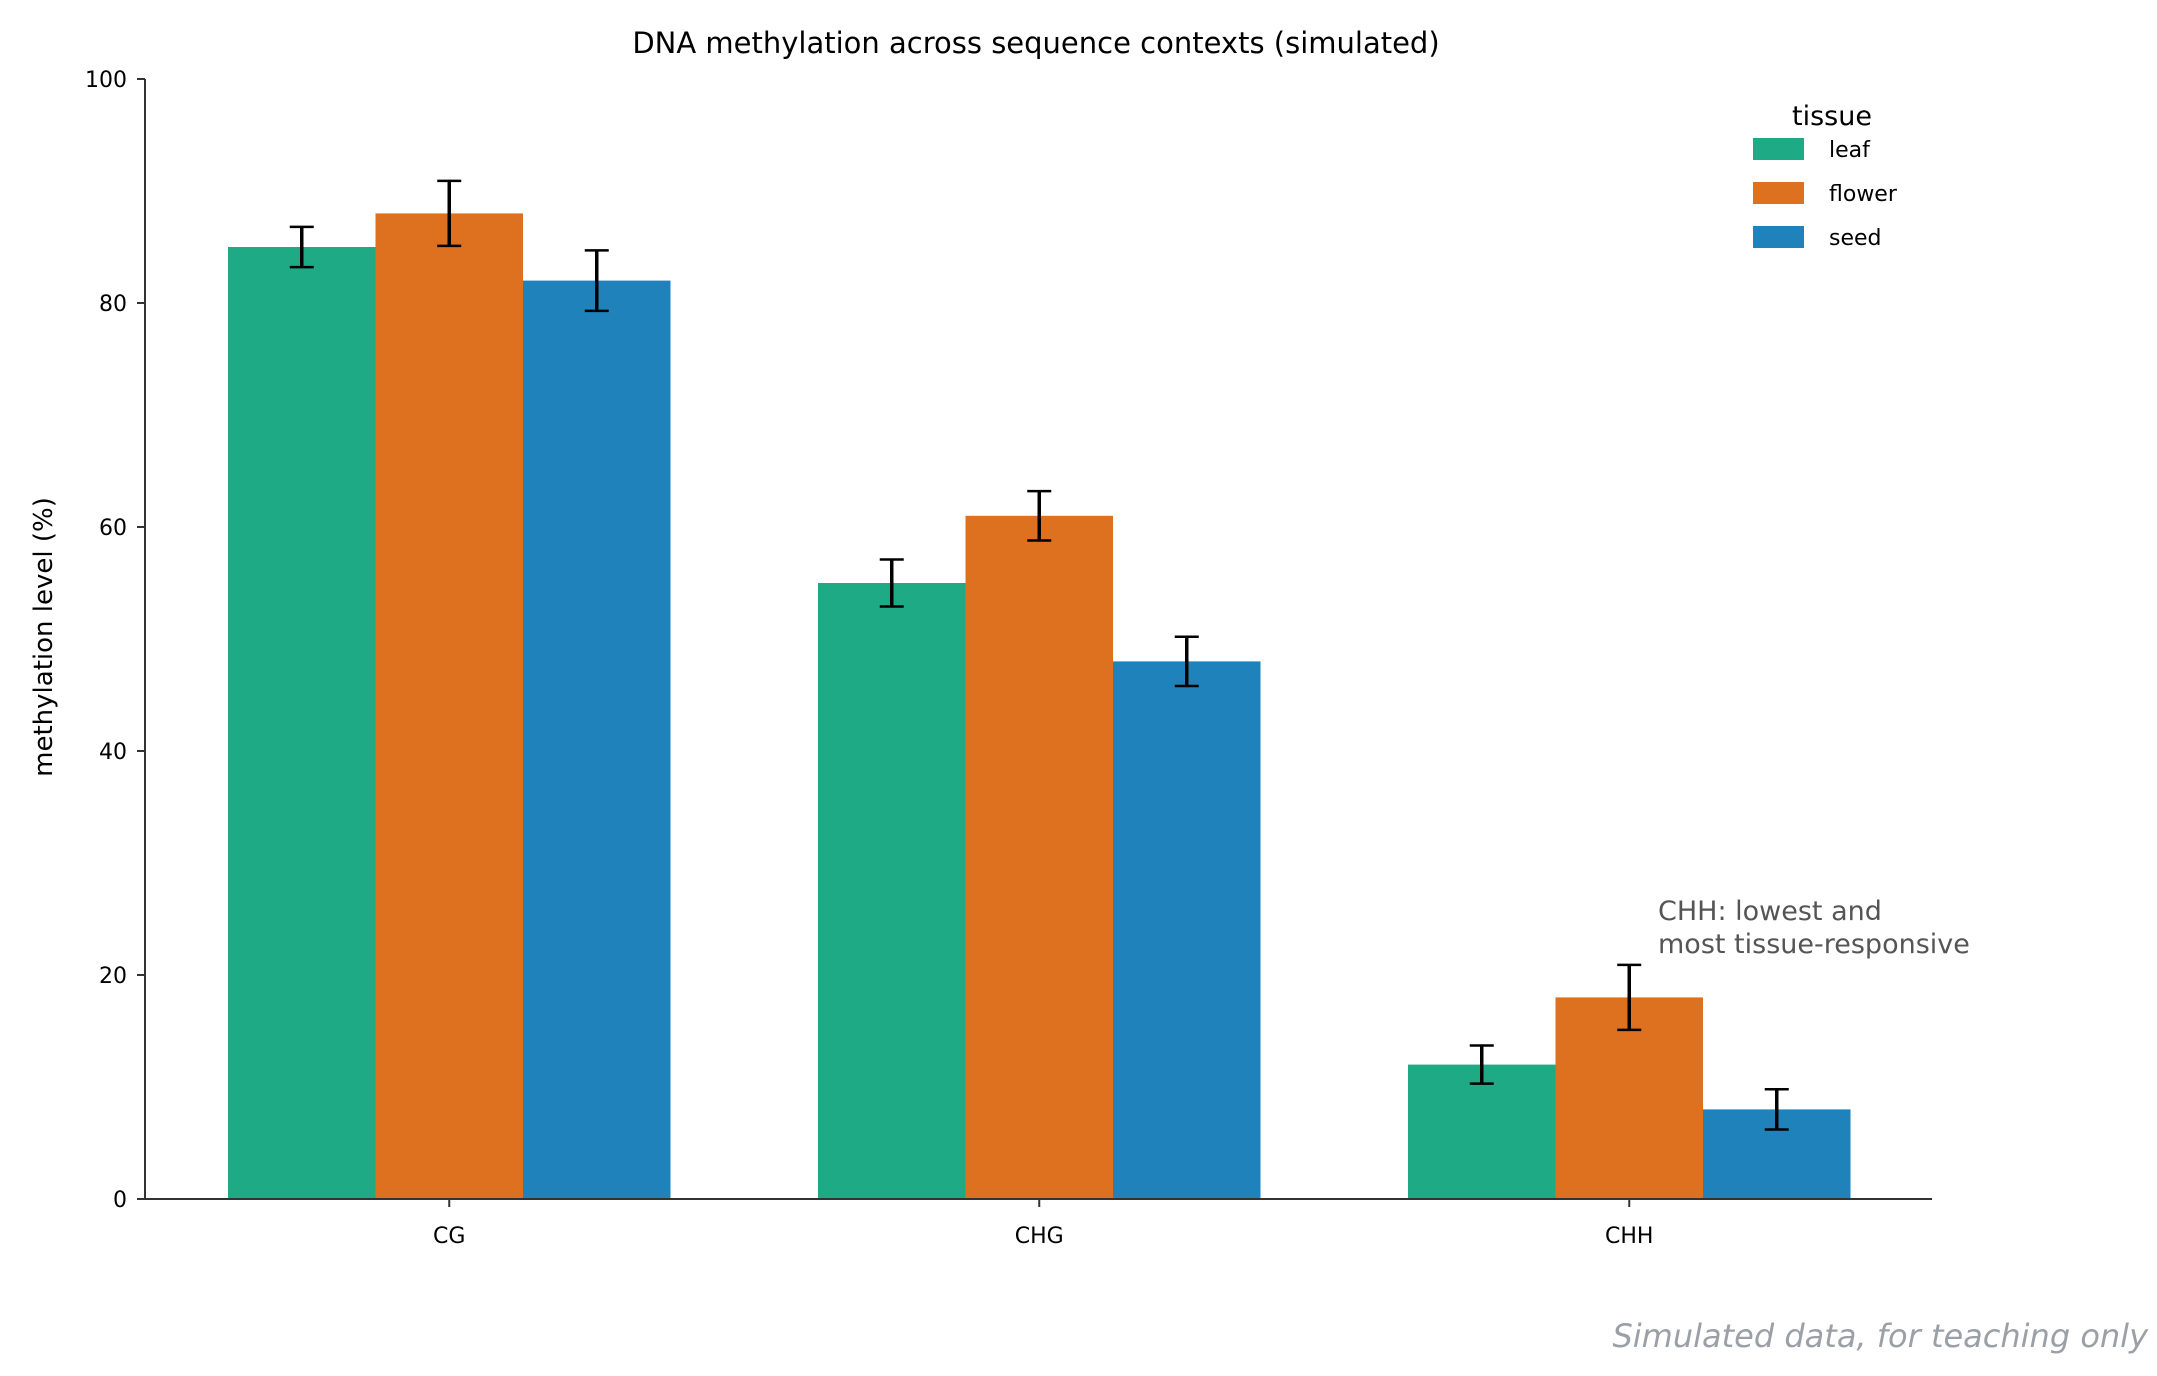 This screenshot has height=1376, width=2157. I want to click on y-tick-label: 40, so click(113, 752).